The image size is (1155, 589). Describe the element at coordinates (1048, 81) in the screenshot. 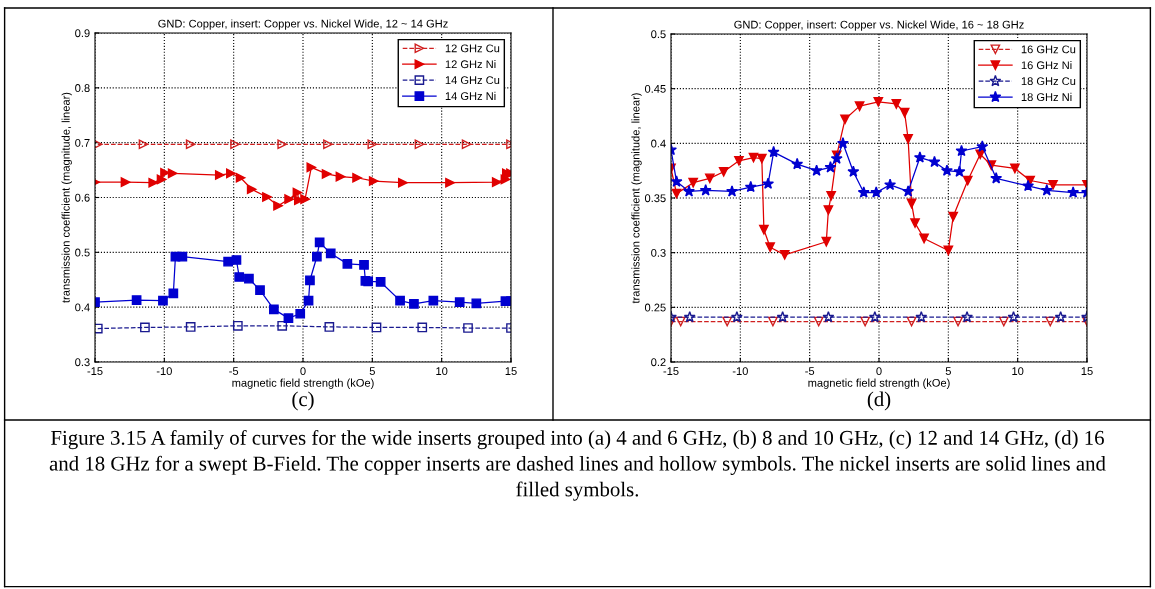

I see `legend-label: 18 GHz Cu` at that location.